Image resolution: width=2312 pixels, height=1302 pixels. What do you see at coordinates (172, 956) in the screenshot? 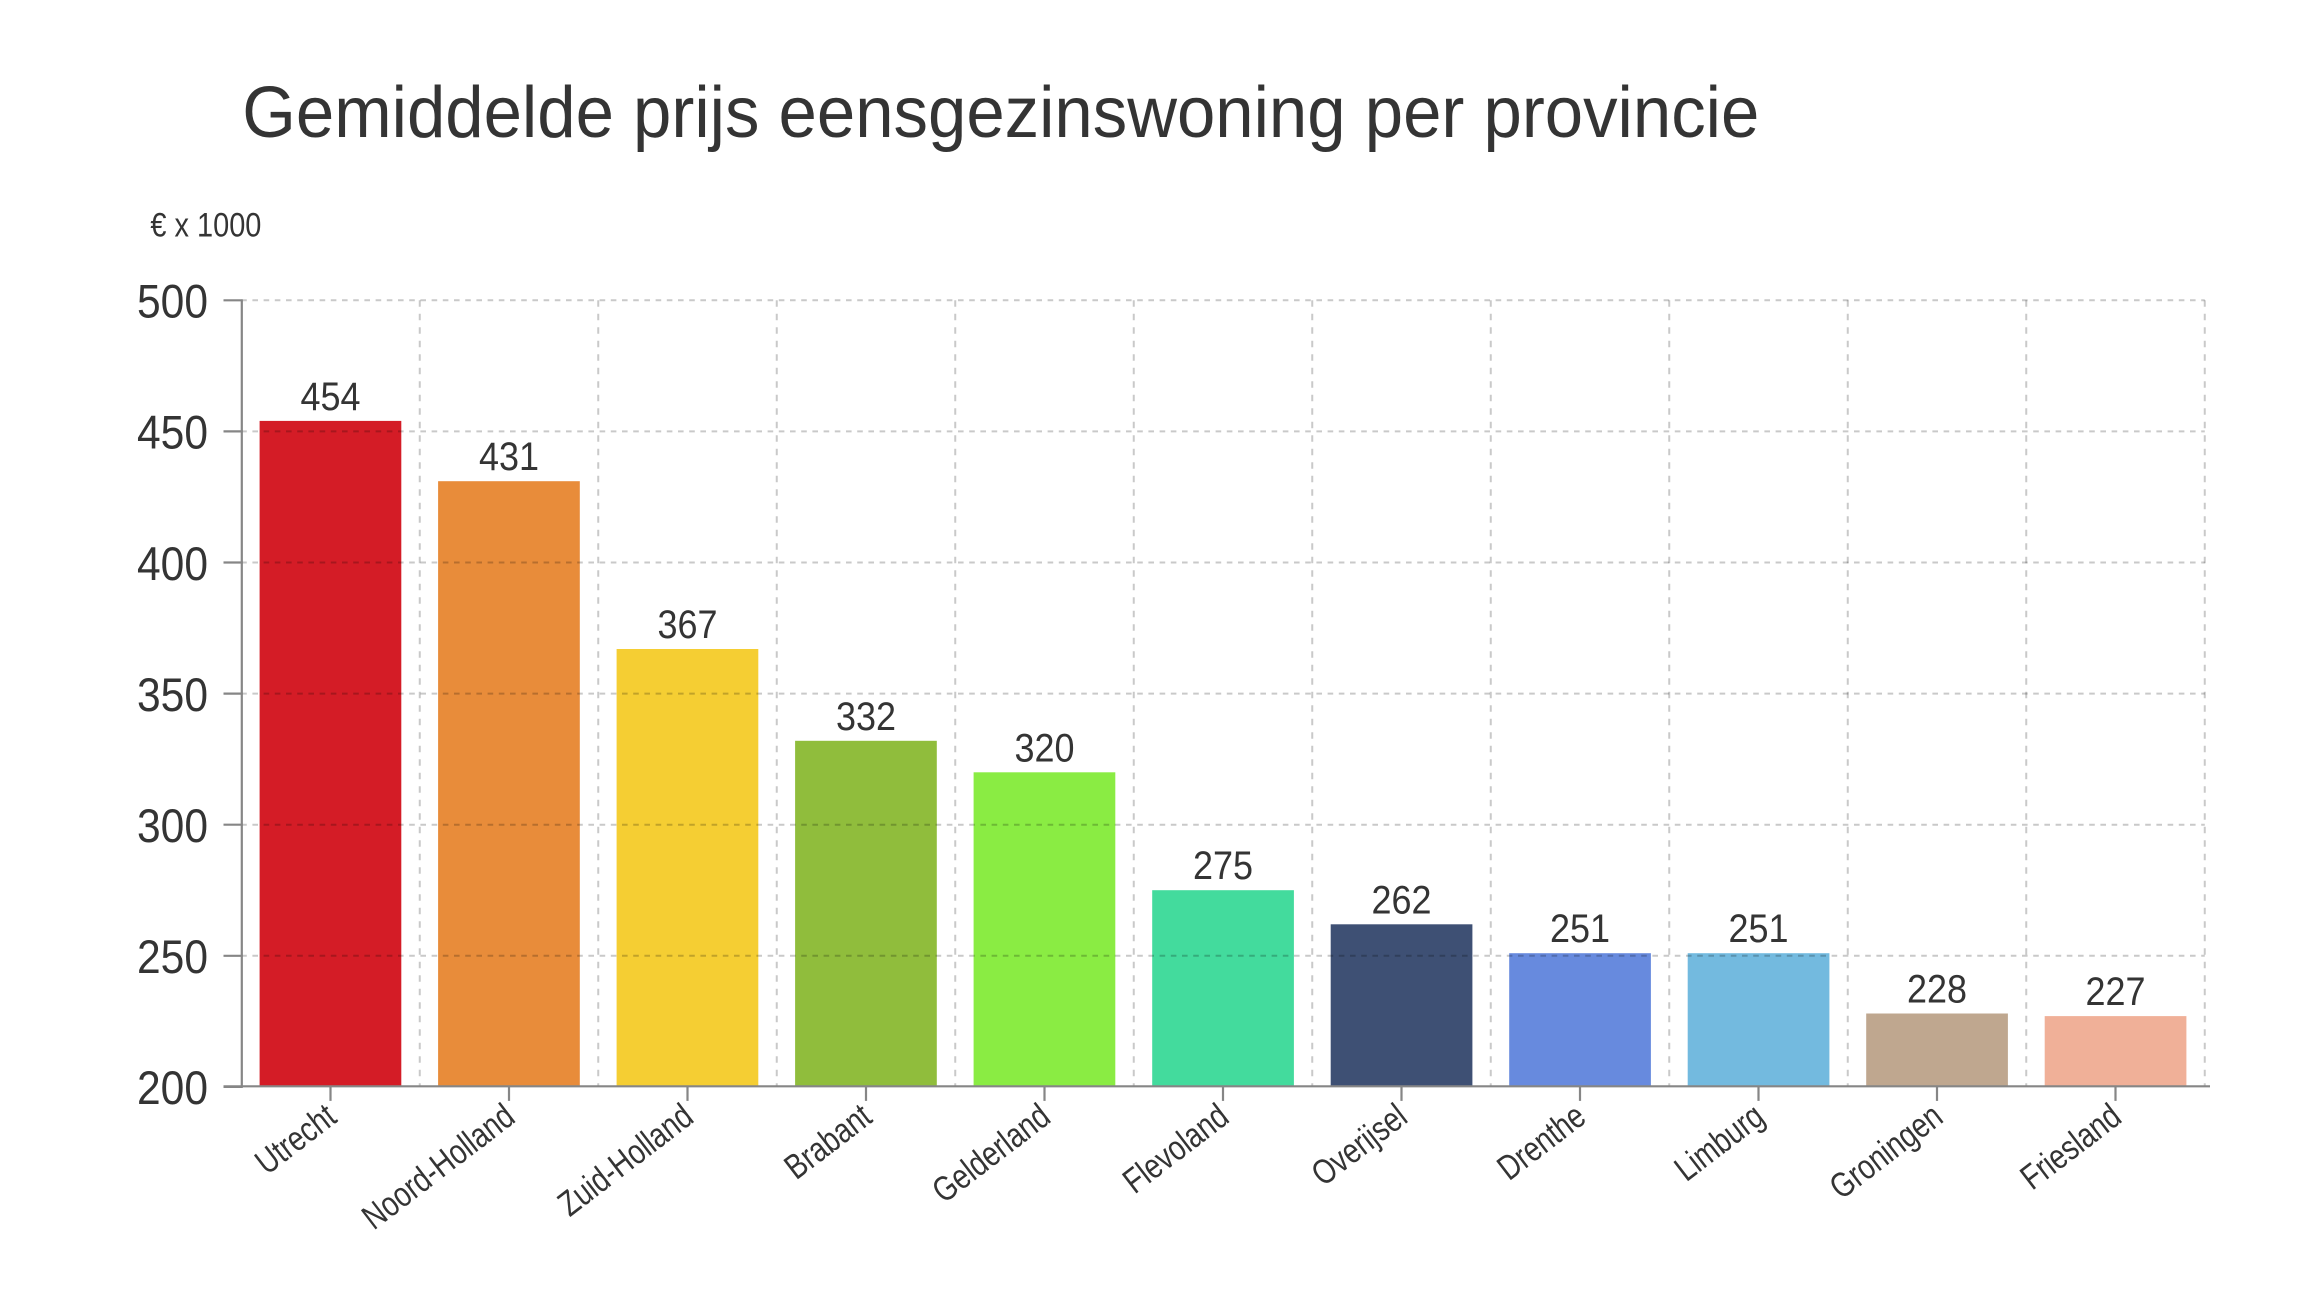
I see `svg-text: 250` at bounding box center [172, 956].